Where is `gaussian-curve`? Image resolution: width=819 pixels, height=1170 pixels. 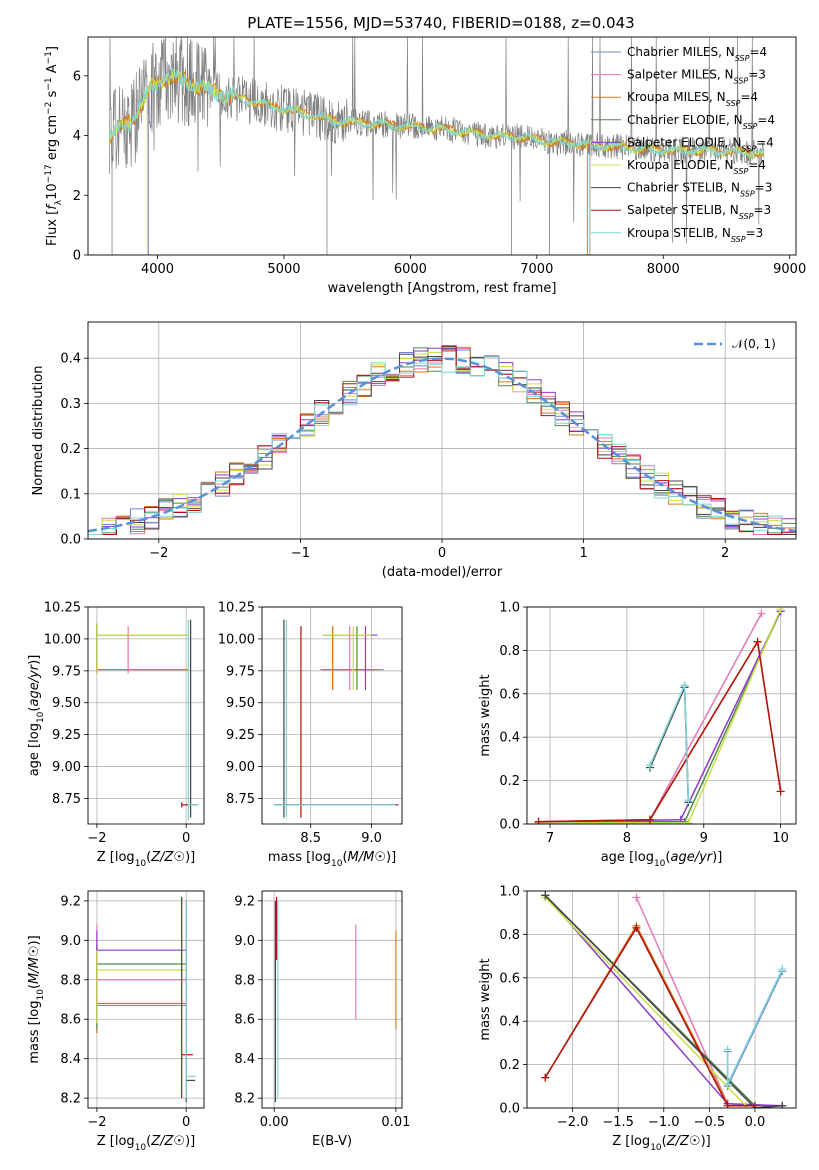 gaussian-curve is located at coordinates (442, 445).